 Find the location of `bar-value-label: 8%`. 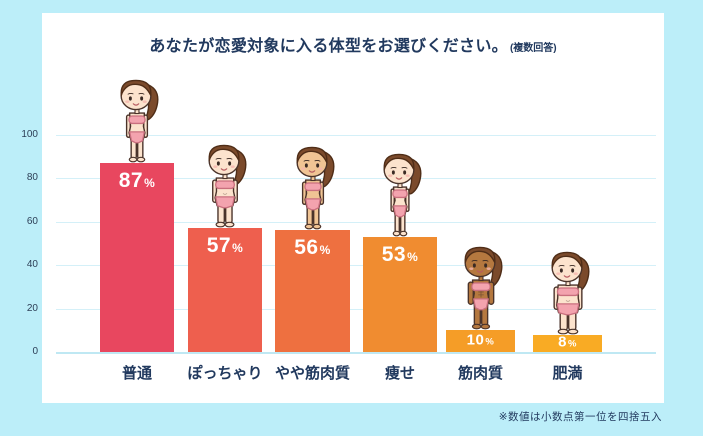

bar-value-label: 8% is located at coordinates (567, 343).